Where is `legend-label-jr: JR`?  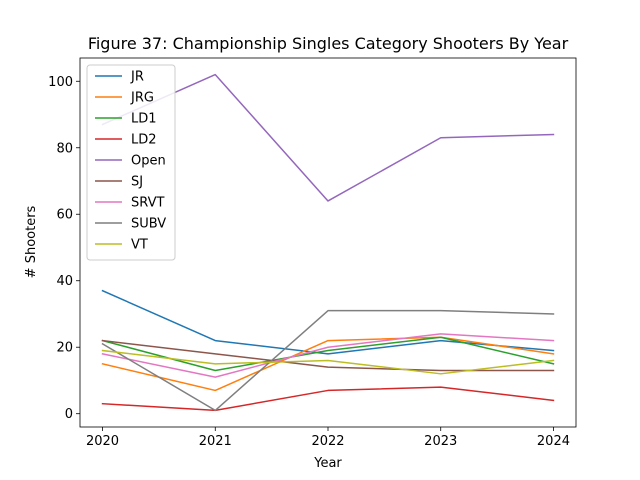 legend-label-jr: JR is located at coordinates (137, 77).